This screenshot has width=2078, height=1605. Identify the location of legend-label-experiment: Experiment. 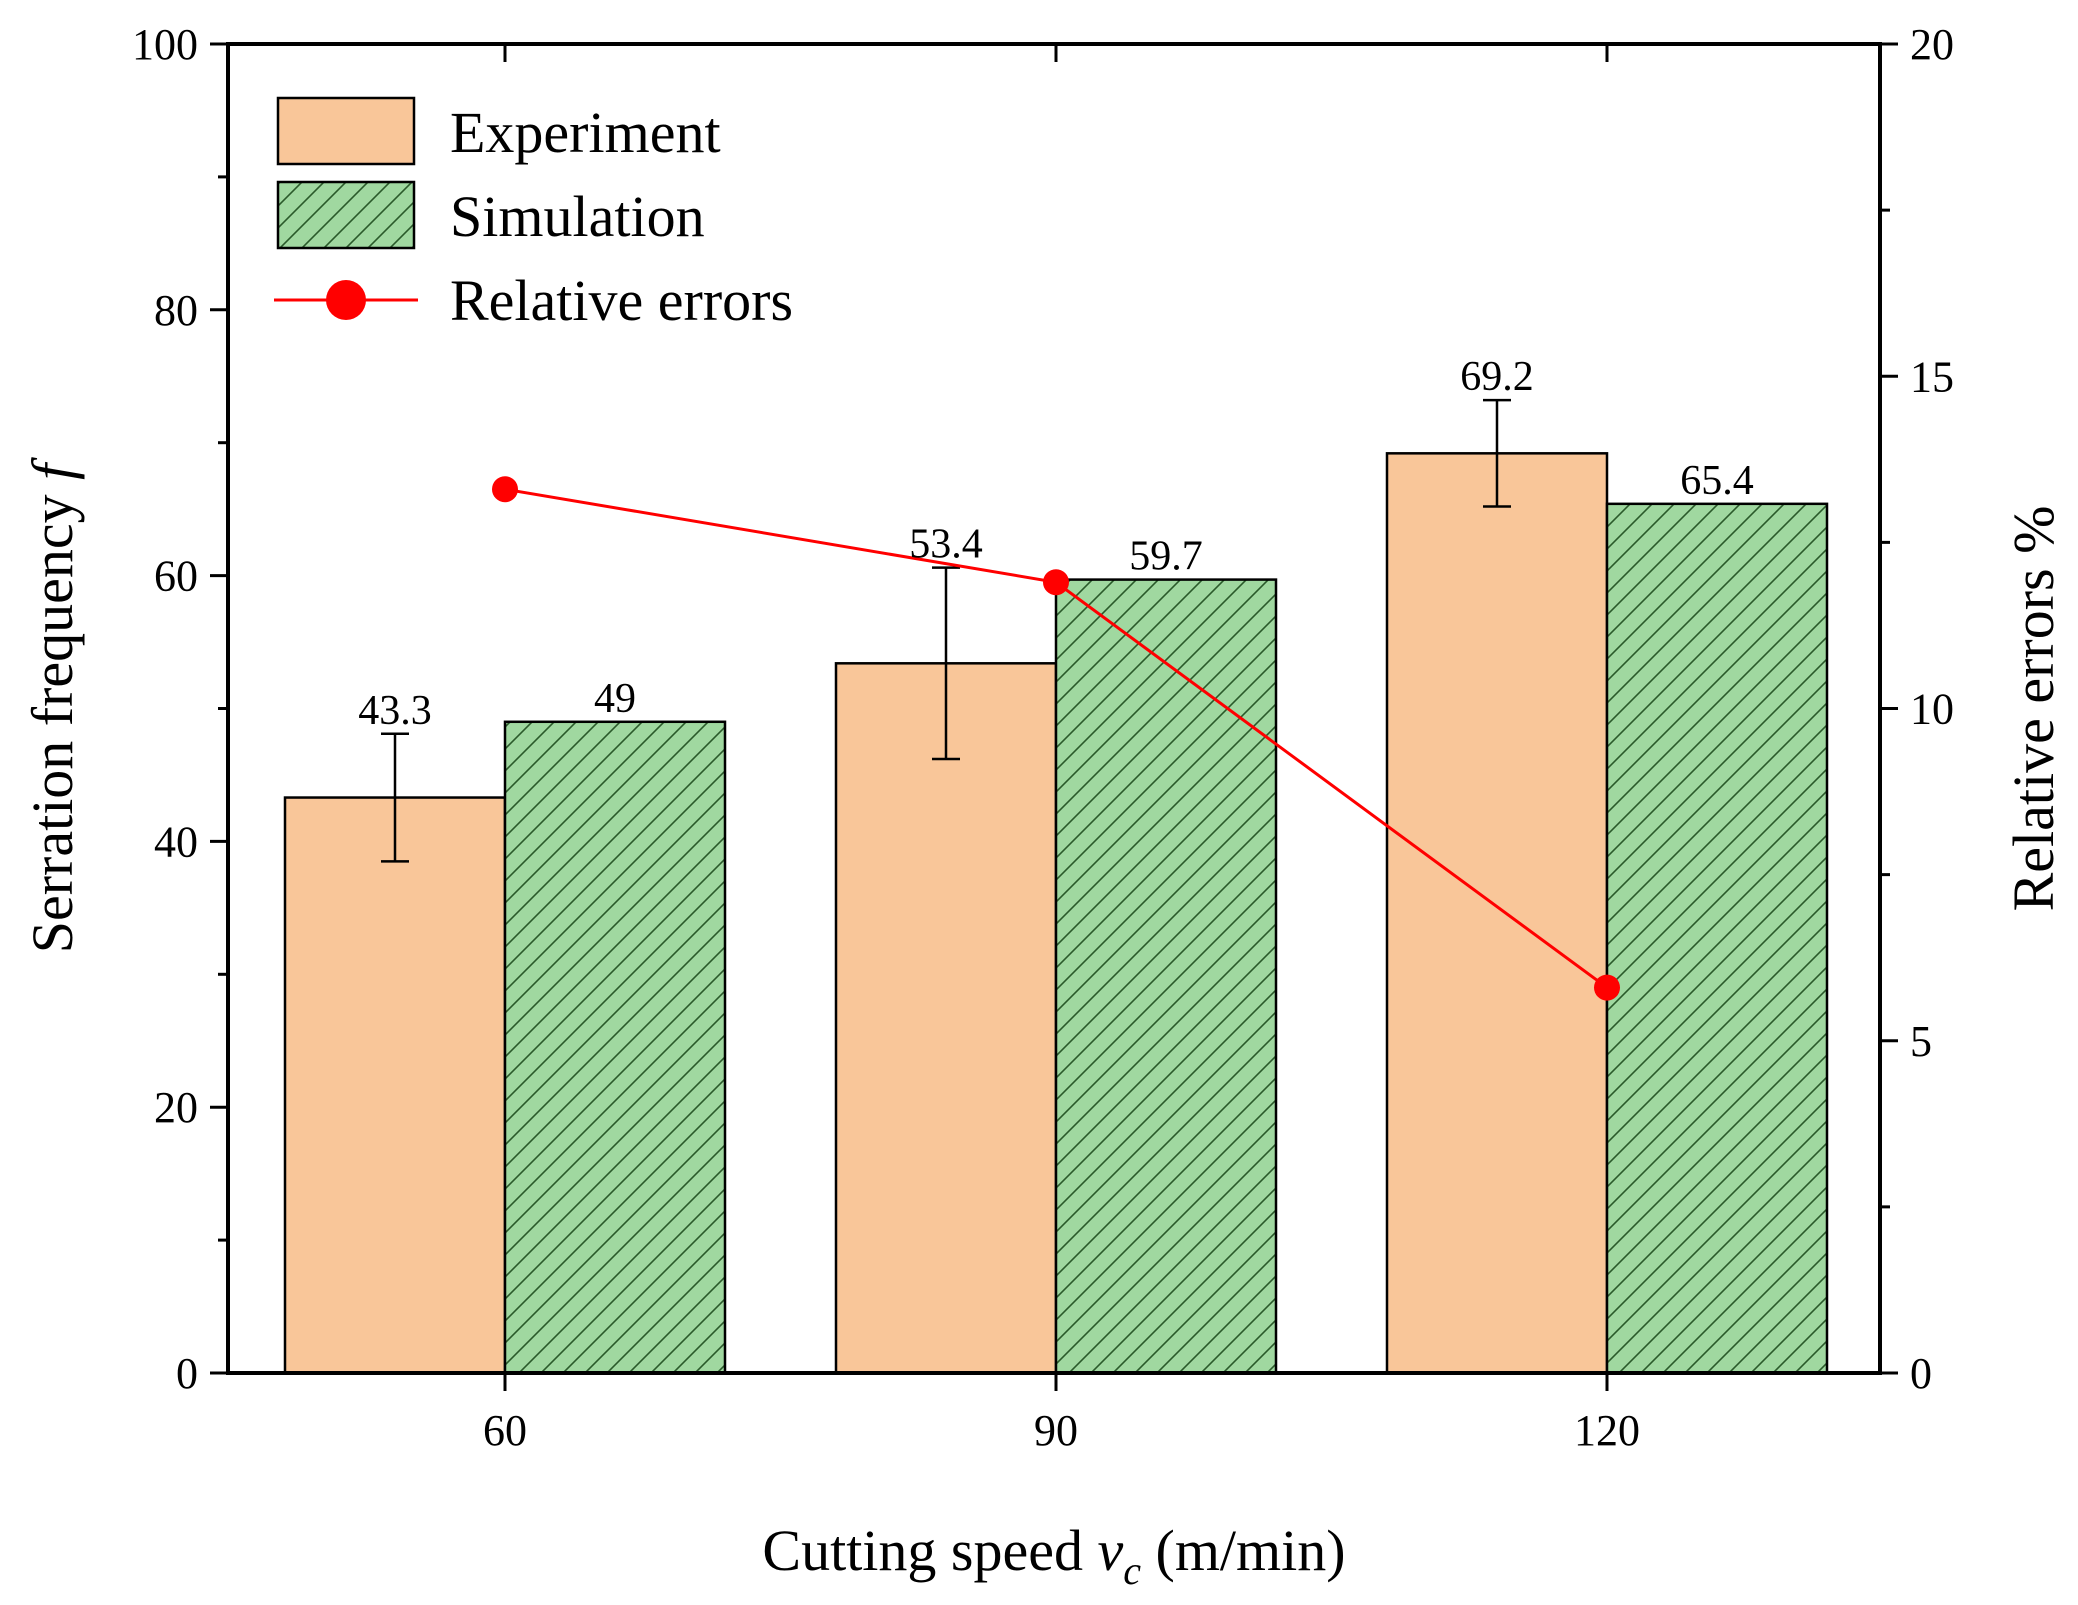
(585, 132).